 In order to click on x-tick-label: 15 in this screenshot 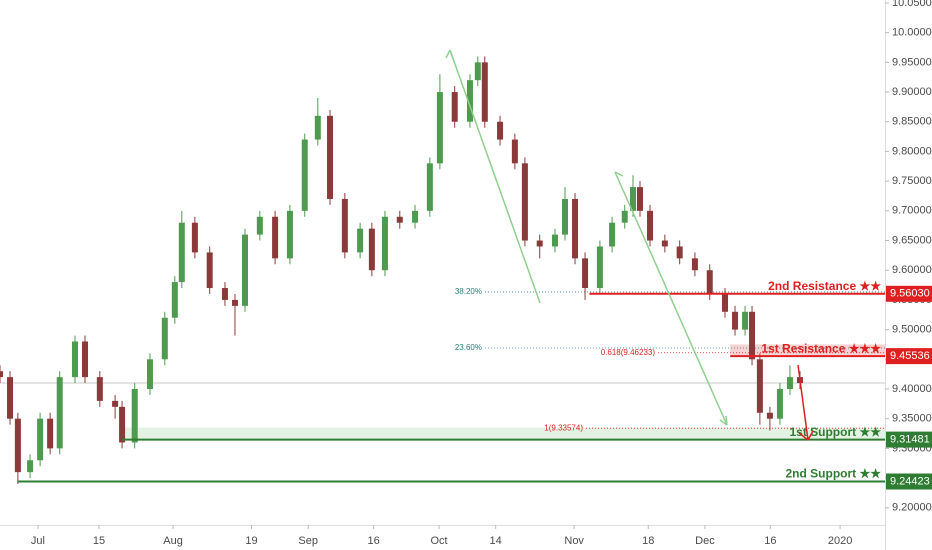, I will do `click(99, 541)`.